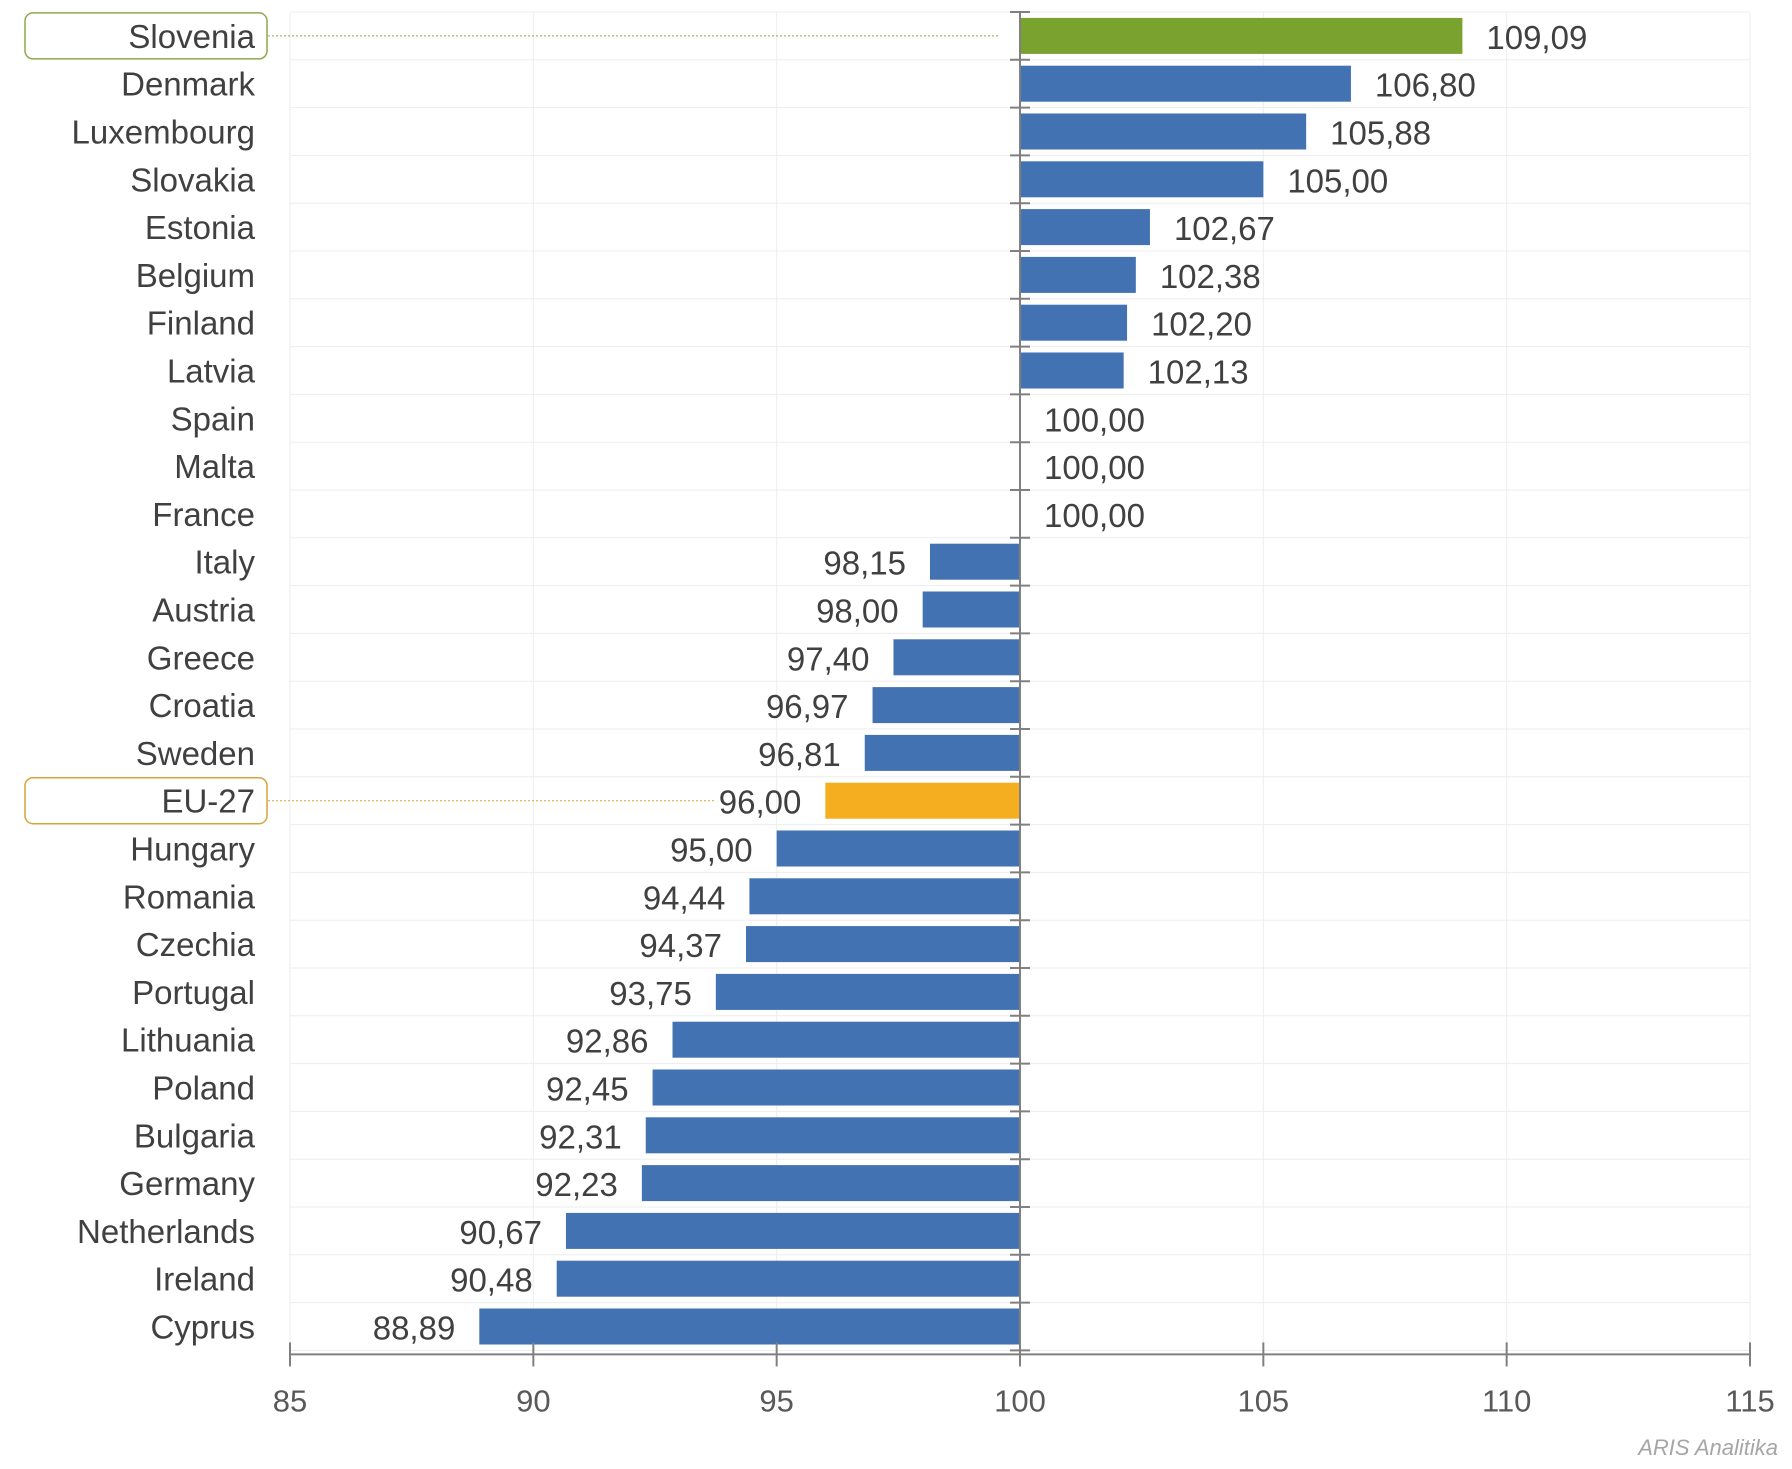 Image resolution: width=1792 pixels, height=1469 pixels. I want to click on bar-czechia, so click(883, 944).